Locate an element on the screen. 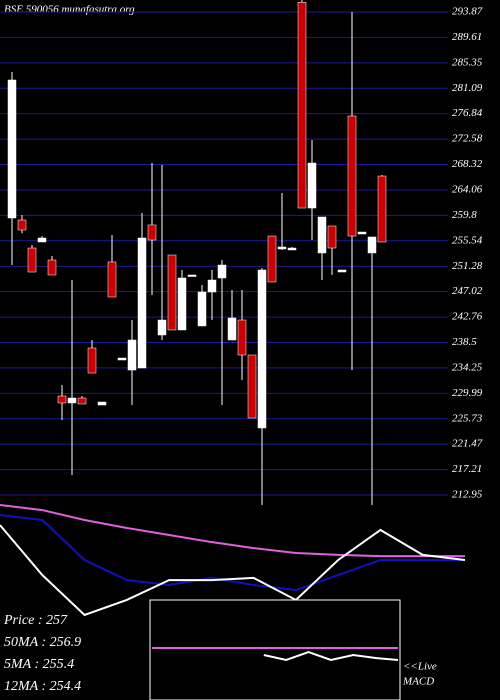 The width and height of the screenshot is (500, 700). legend-text: 50MA : 256.9 is located at coordinates (42, 642).